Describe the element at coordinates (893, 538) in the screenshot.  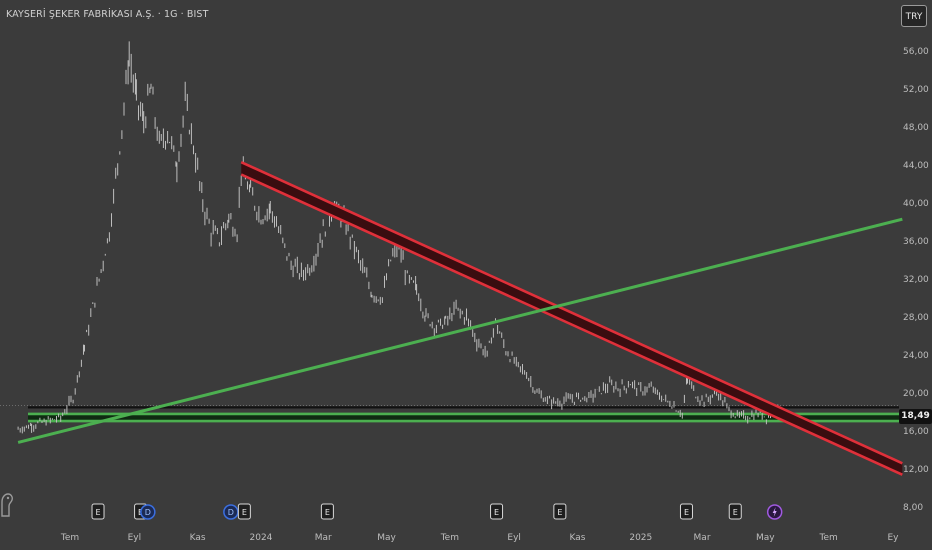
I see `x-tick-label: Ey` at that location.